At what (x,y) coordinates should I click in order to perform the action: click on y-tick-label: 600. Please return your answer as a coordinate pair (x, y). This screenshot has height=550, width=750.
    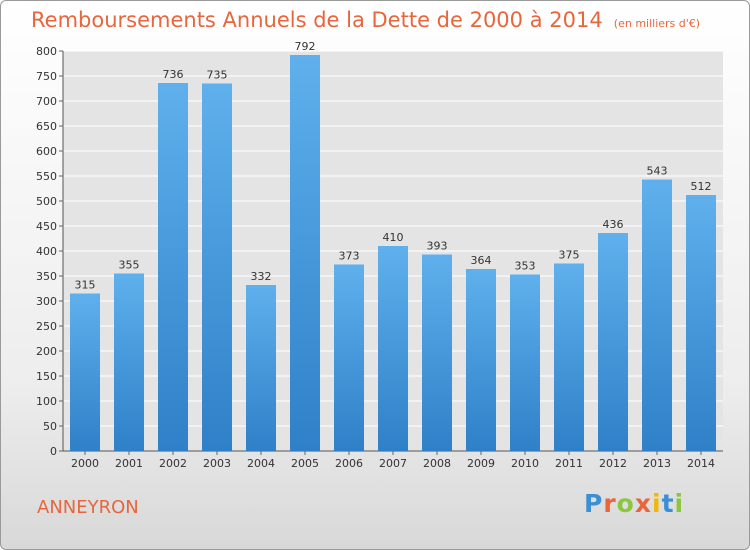
    Looking at the image, I should click on (46, 151).